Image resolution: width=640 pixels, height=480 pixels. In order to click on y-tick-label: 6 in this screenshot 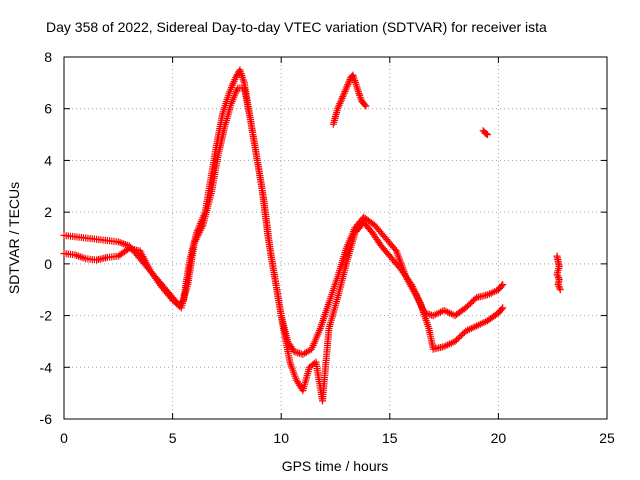, I will do `click(48, 109)`.